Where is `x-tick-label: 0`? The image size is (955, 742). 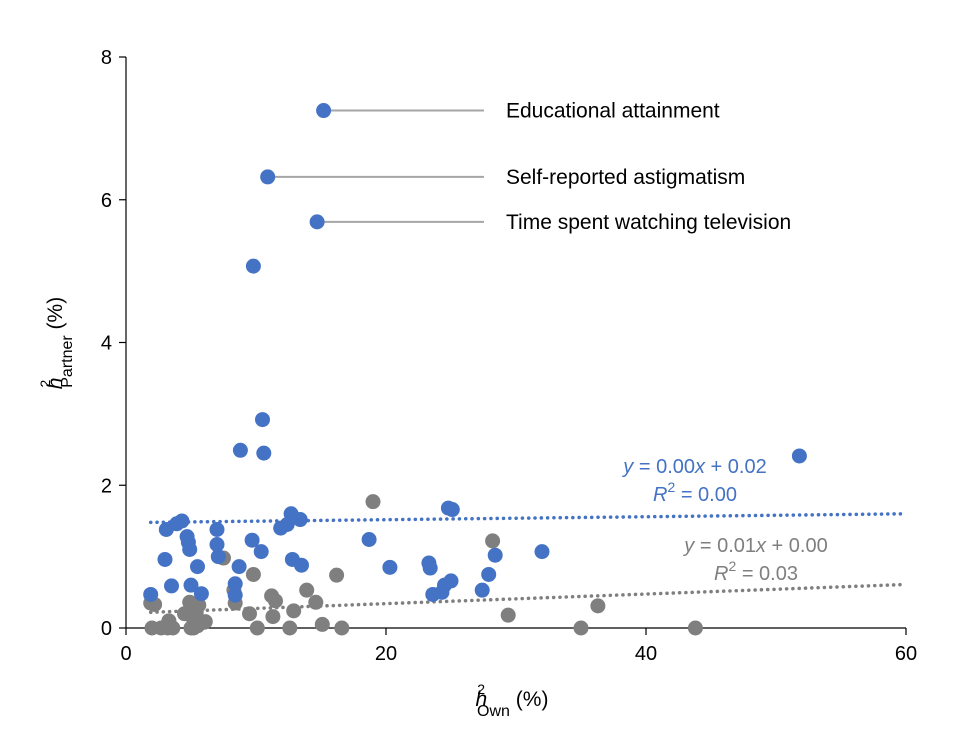
x-tick-label: 0 is located at coordinates (125, 654).